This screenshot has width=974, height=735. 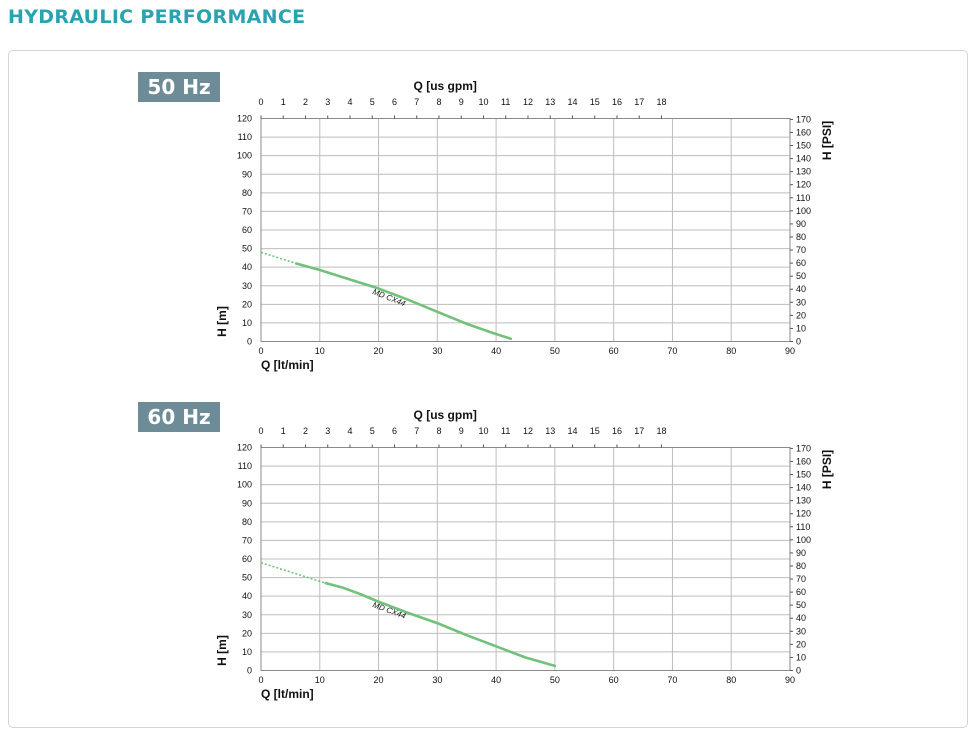 I want to click on right-tick-label: 160, so click(x=803, y=132).